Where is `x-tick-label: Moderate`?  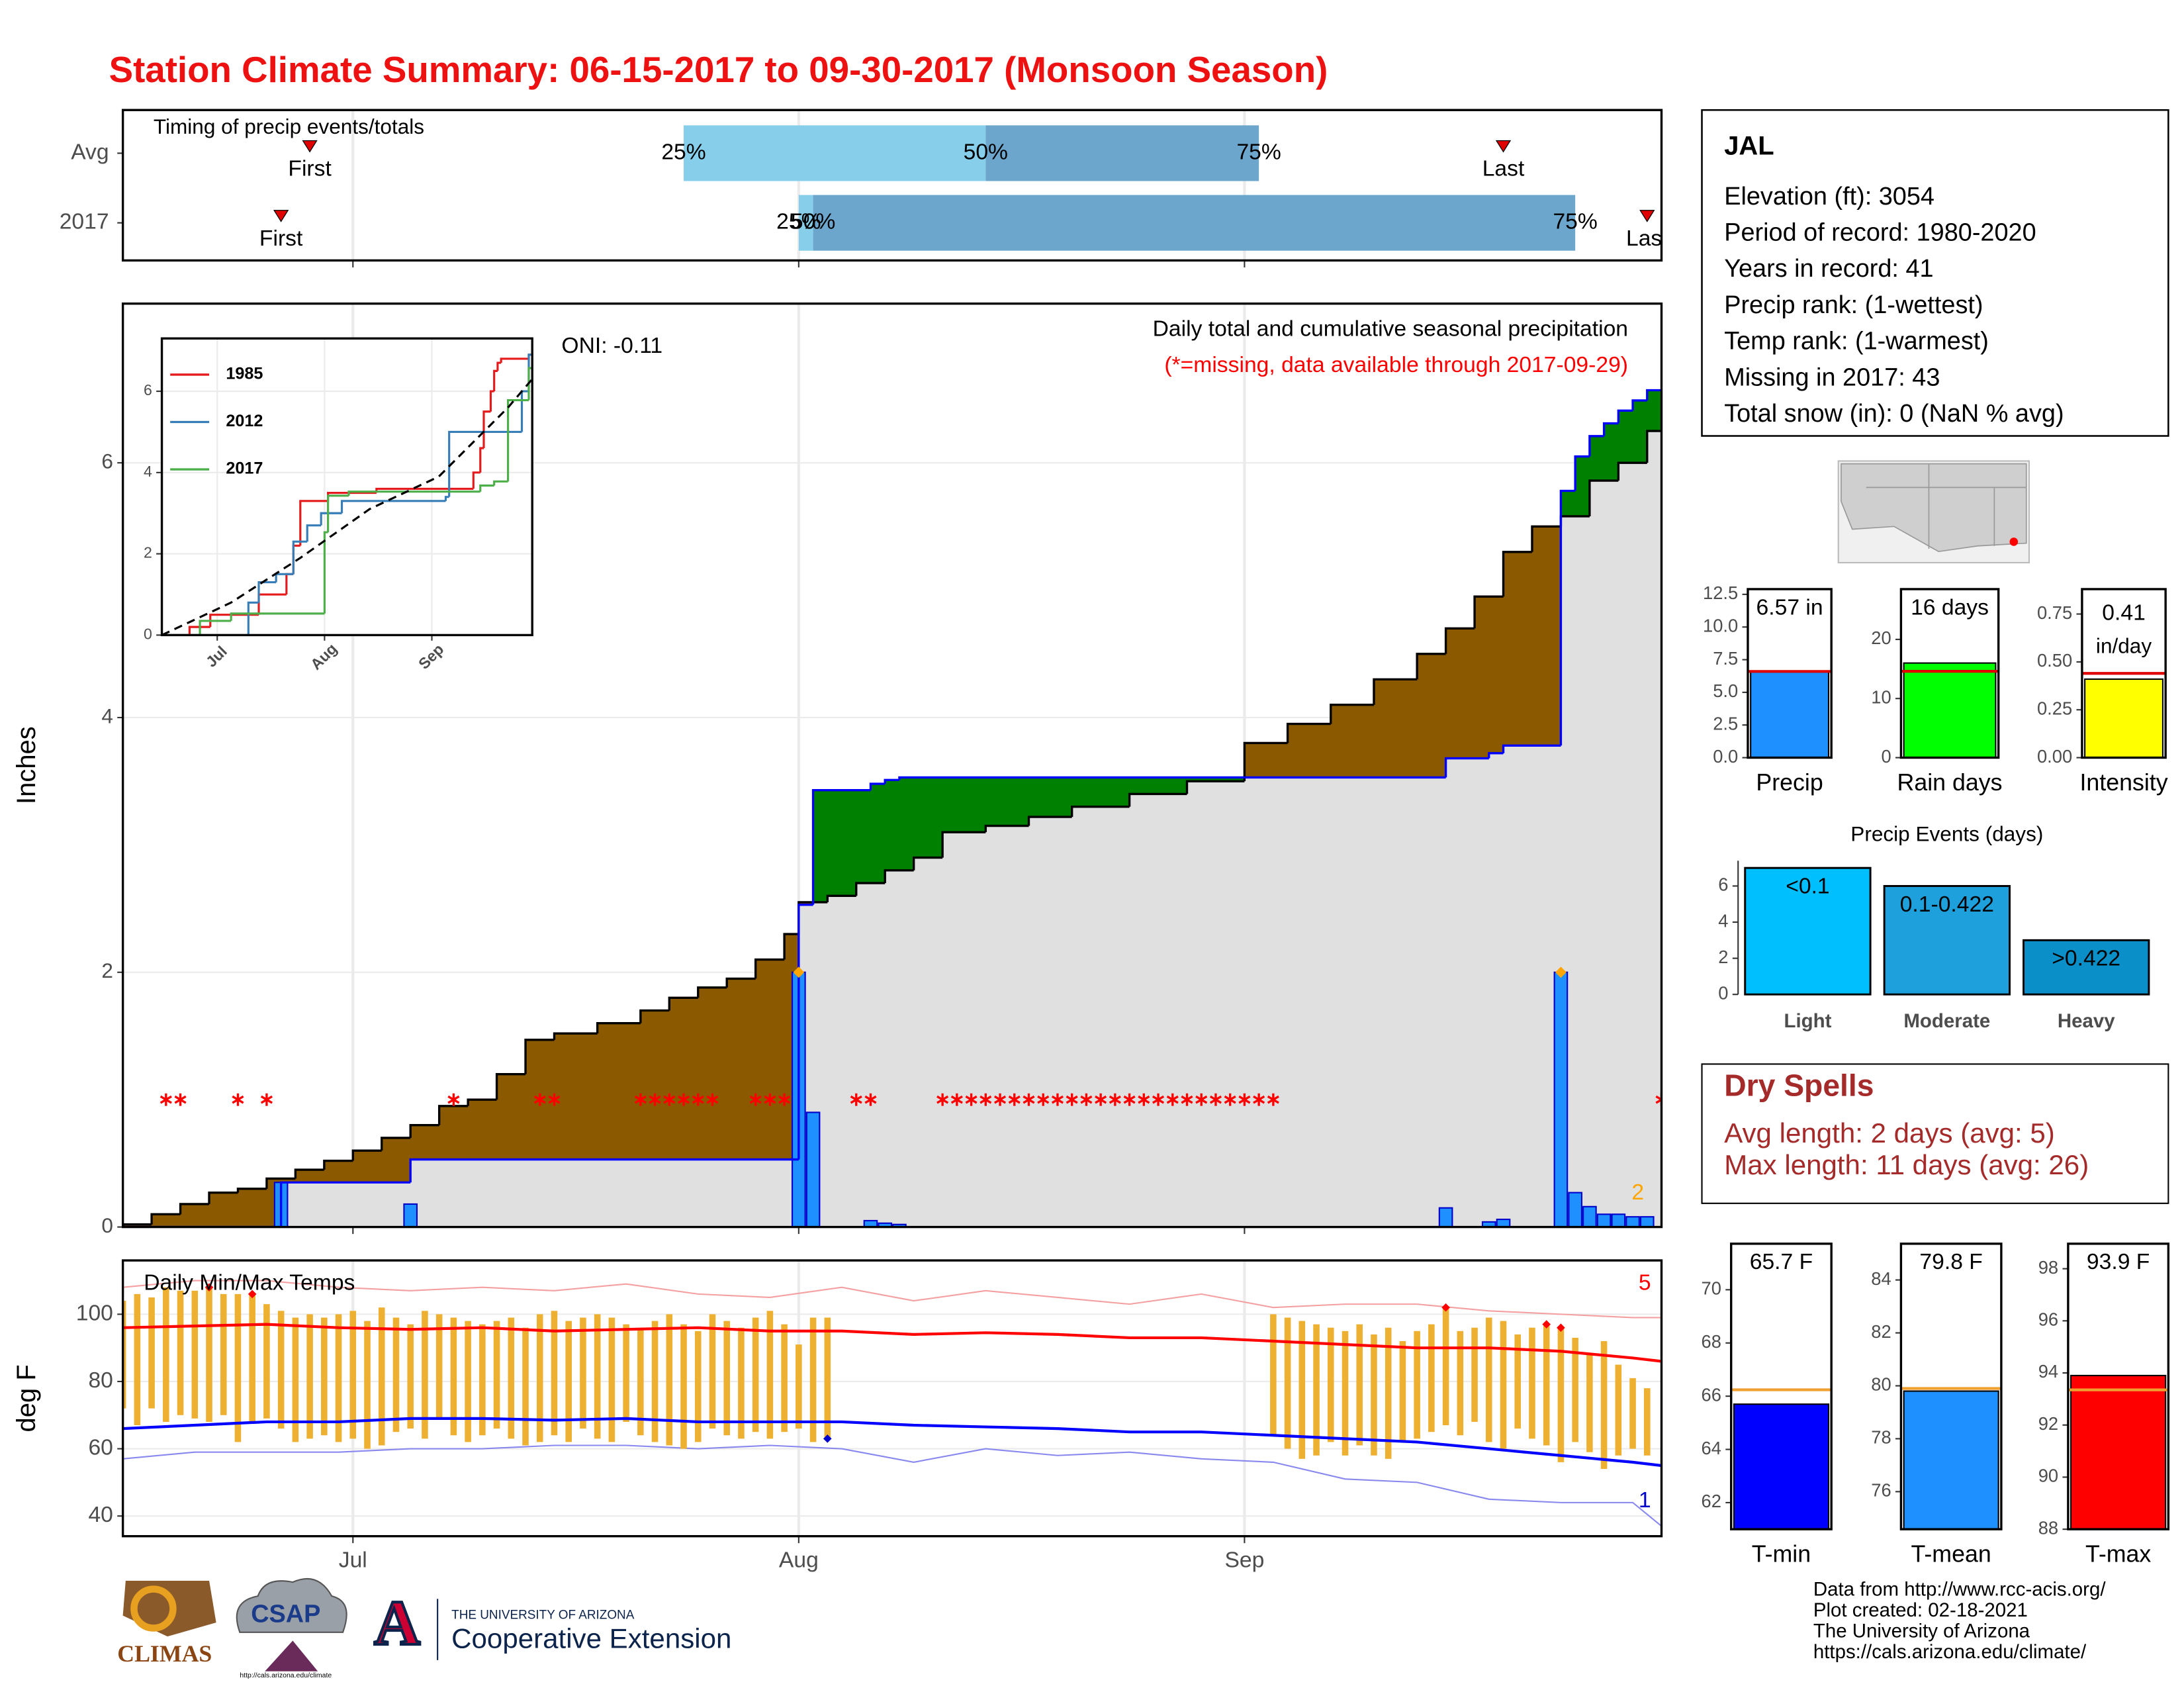 x-tick-label: Moderate is located at coordinates (1946, 1021).